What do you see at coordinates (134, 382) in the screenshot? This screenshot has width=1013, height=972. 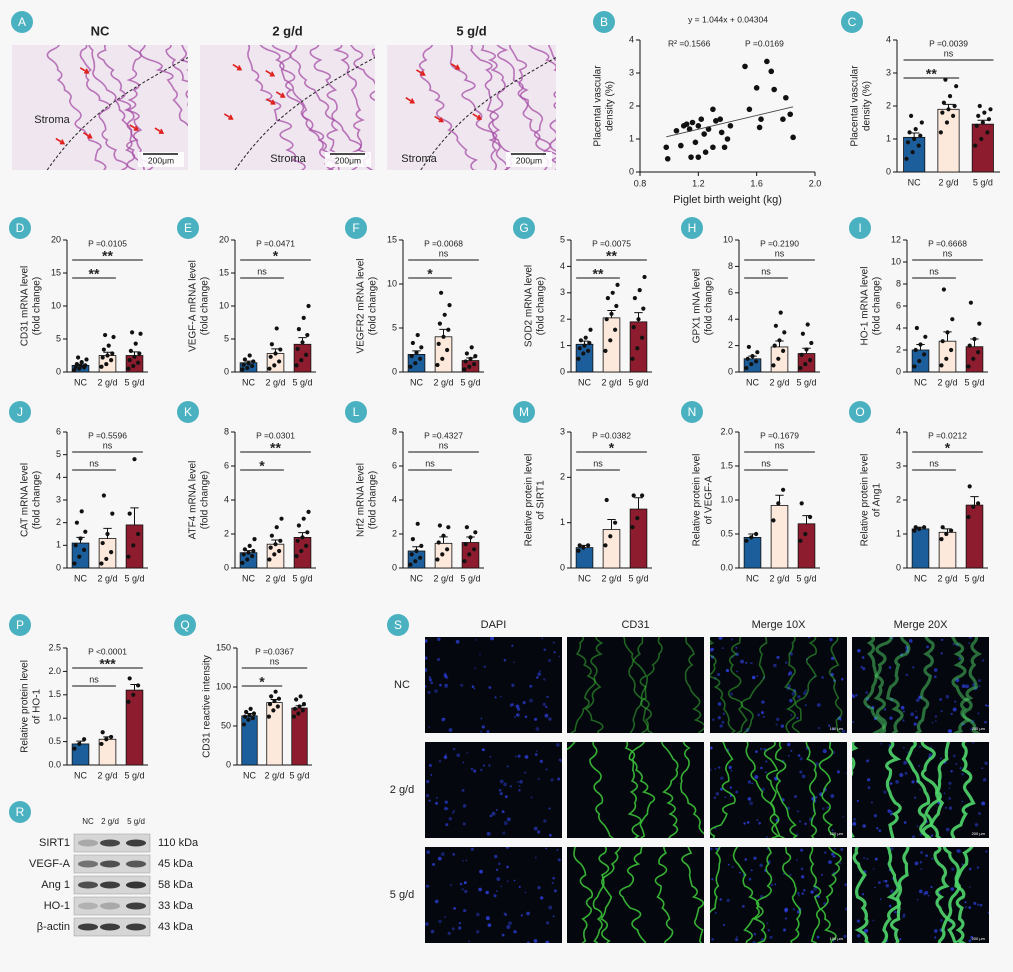 I see `x-tick-label: 5 g/d` at bounding box center [134, 382].